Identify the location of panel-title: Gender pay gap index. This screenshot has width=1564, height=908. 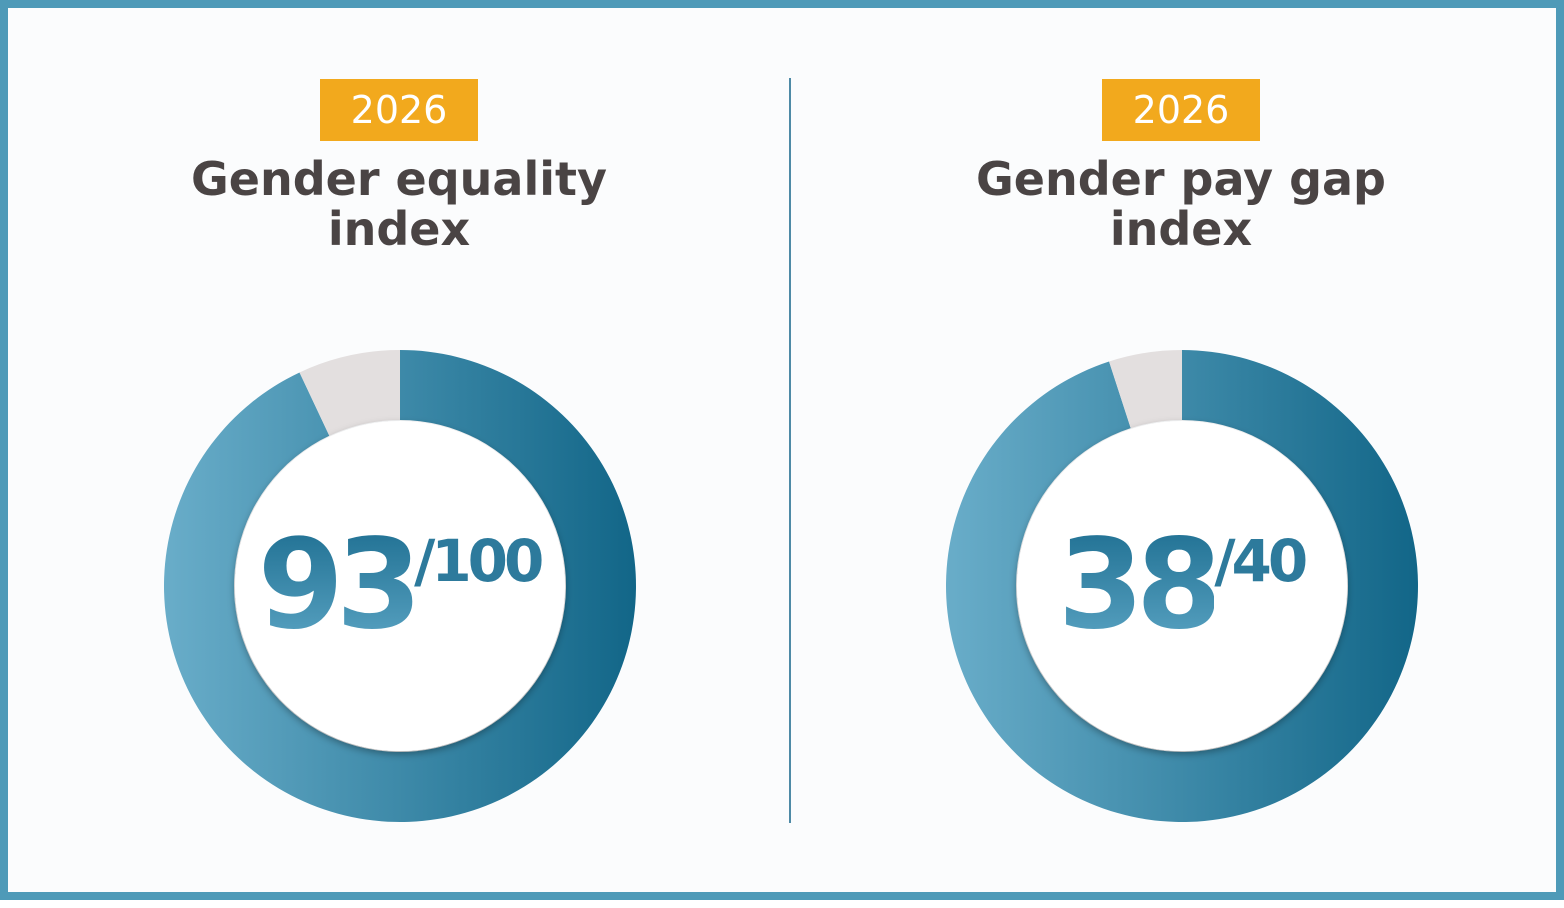
(1177, 204).